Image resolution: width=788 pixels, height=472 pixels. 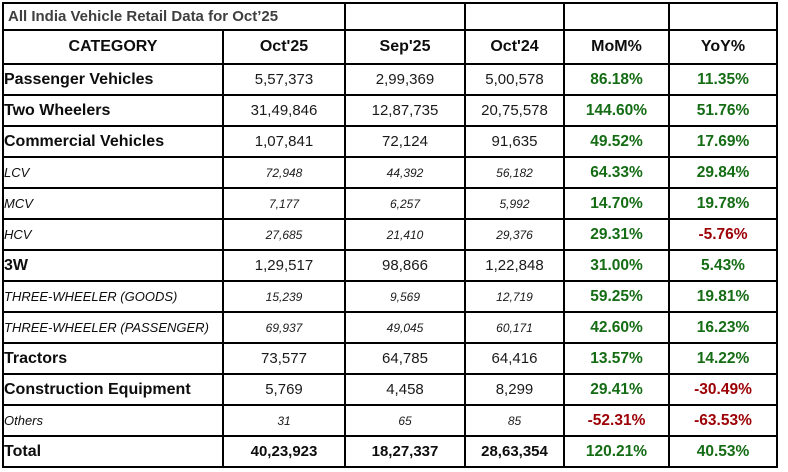 I want to click on oct25-value-cell: 1,07,841, so click(x=284, y=141).